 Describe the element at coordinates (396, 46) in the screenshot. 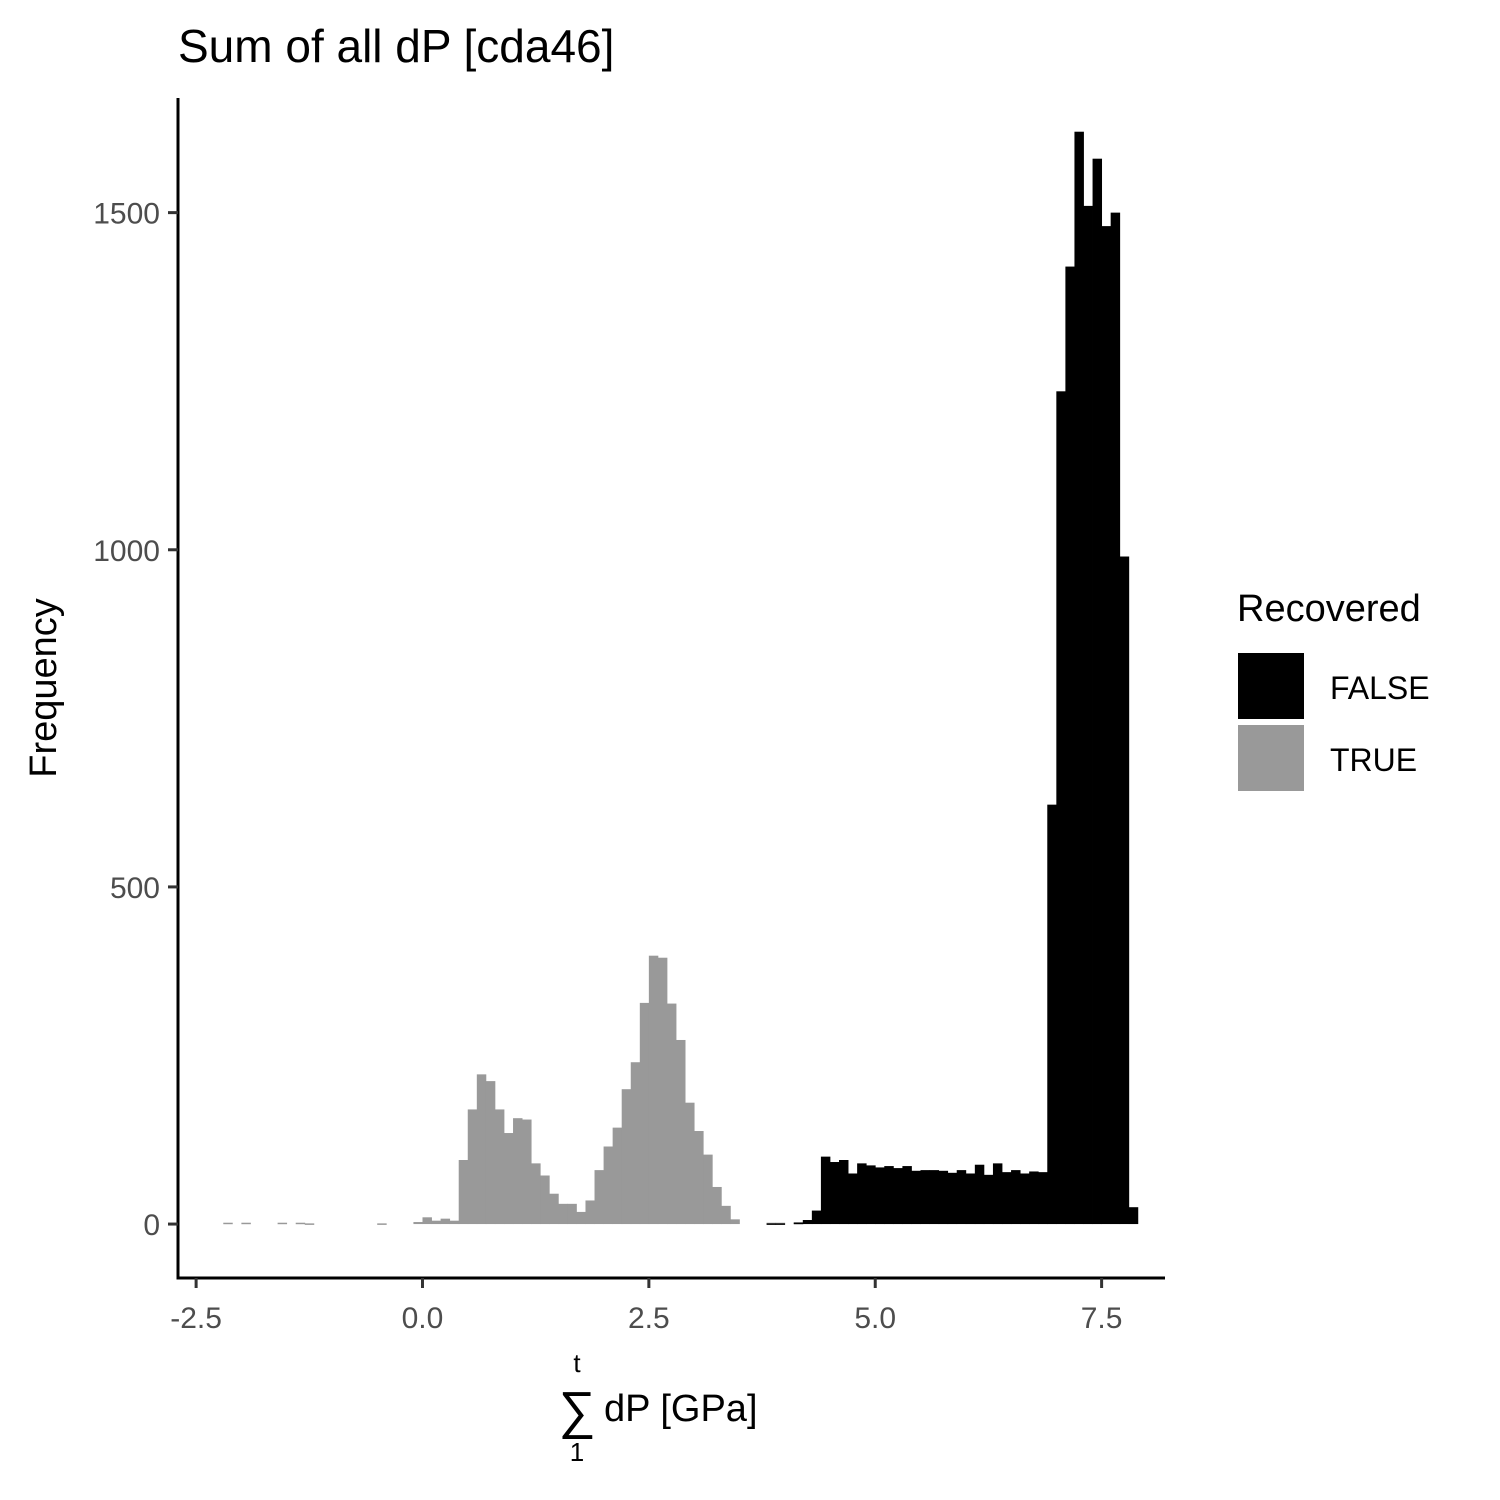

I see `chart-title: Sum of all dP [cda46]` at that location.